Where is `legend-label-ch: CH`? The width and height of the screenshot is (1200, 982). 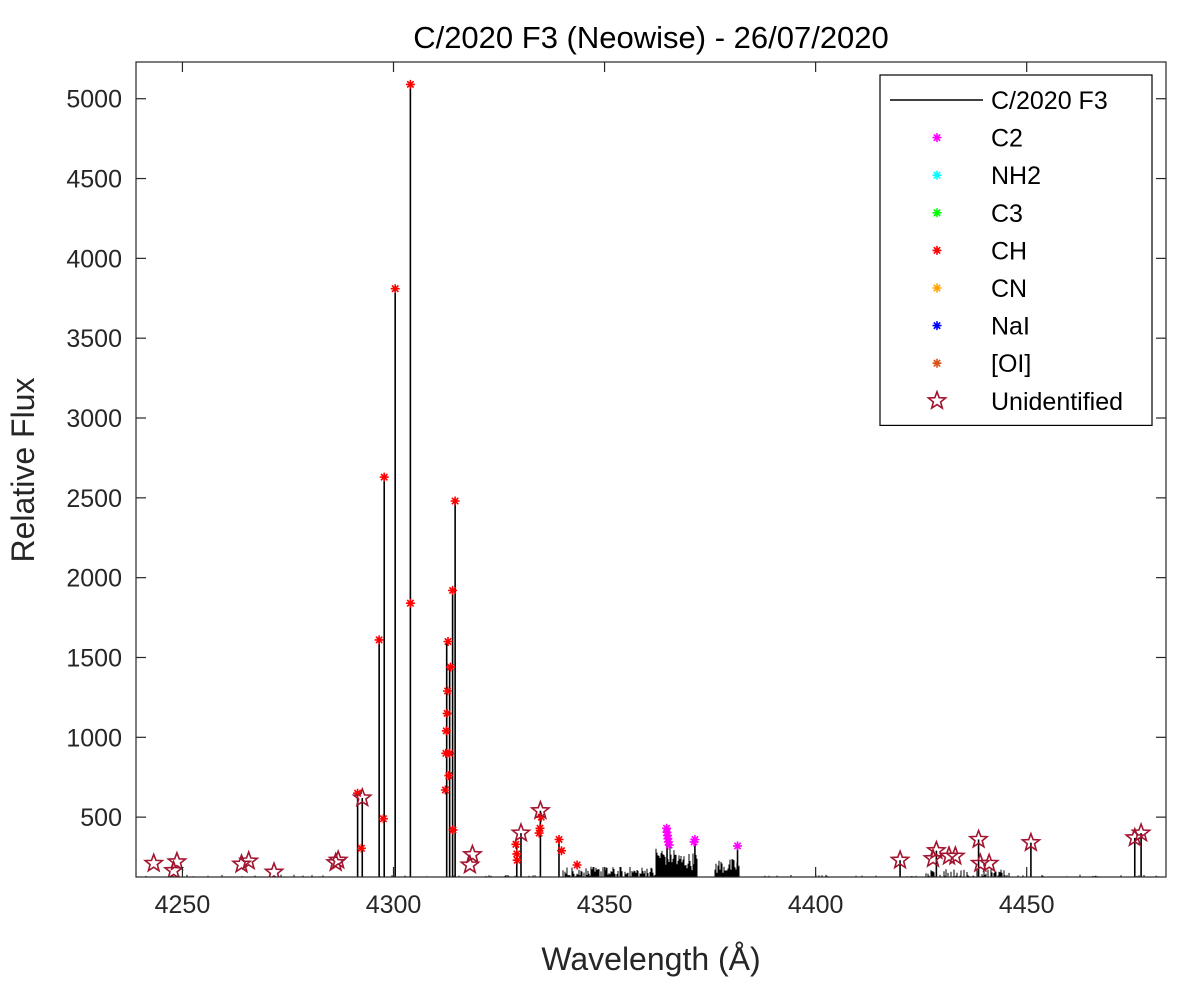
legend-label-ch: CH is located at coordinates (1009, 251).